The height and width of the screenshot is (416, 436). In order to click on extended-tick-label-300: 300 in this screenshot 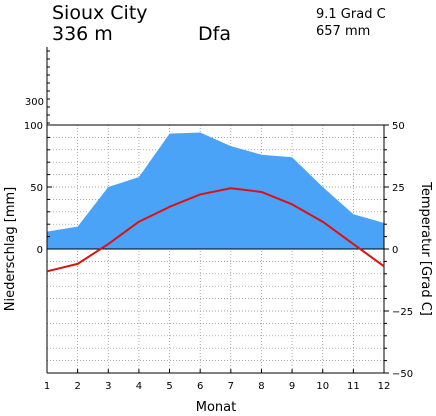, I will do `click(34, 102)`.